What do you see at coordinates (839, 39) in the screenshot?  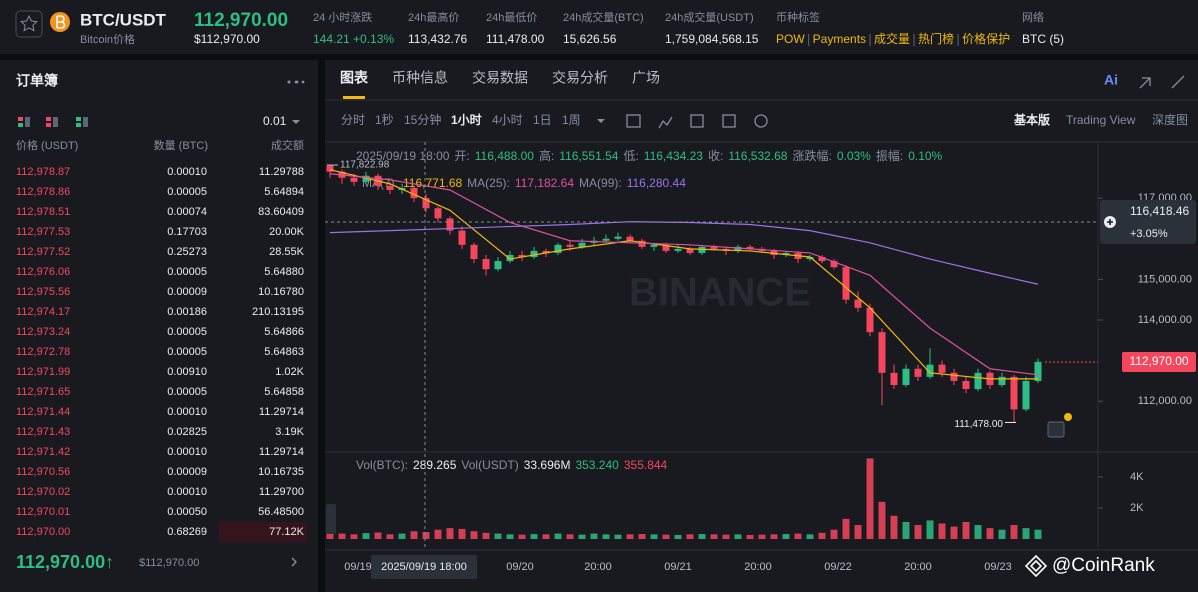 I see `tag: Payments` at bounding box center [839, 39].